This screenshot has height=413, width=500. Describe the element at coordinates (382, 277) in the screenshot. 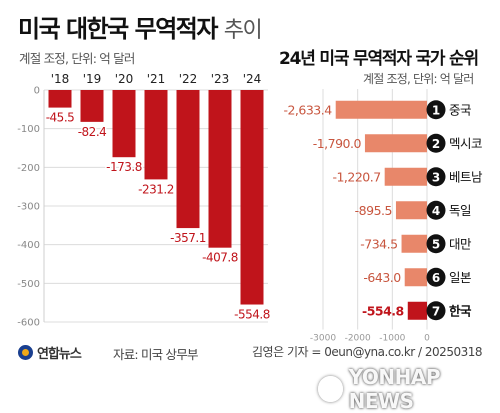

I see `ranking-value-label: -643.0` at that location.